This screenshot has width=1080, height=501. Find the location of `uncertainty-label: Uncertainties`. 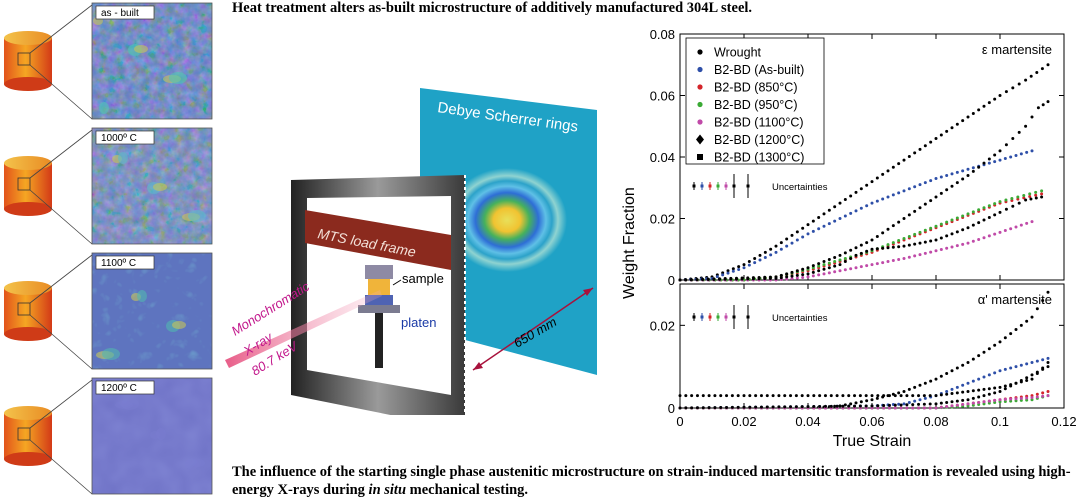

uncertainty-label: Uncertainties is located at coordinates (800, 318).